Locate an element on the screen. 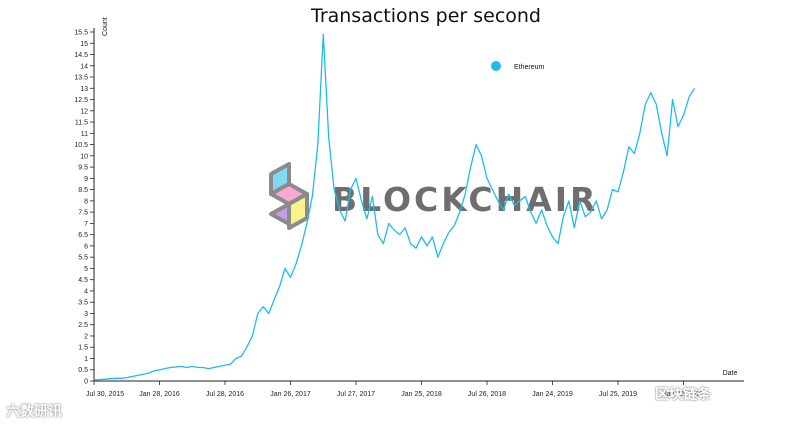 The image size is (791, 427). x-tick-label: Jan 28, 2016 is located at coordinates (159, 394).